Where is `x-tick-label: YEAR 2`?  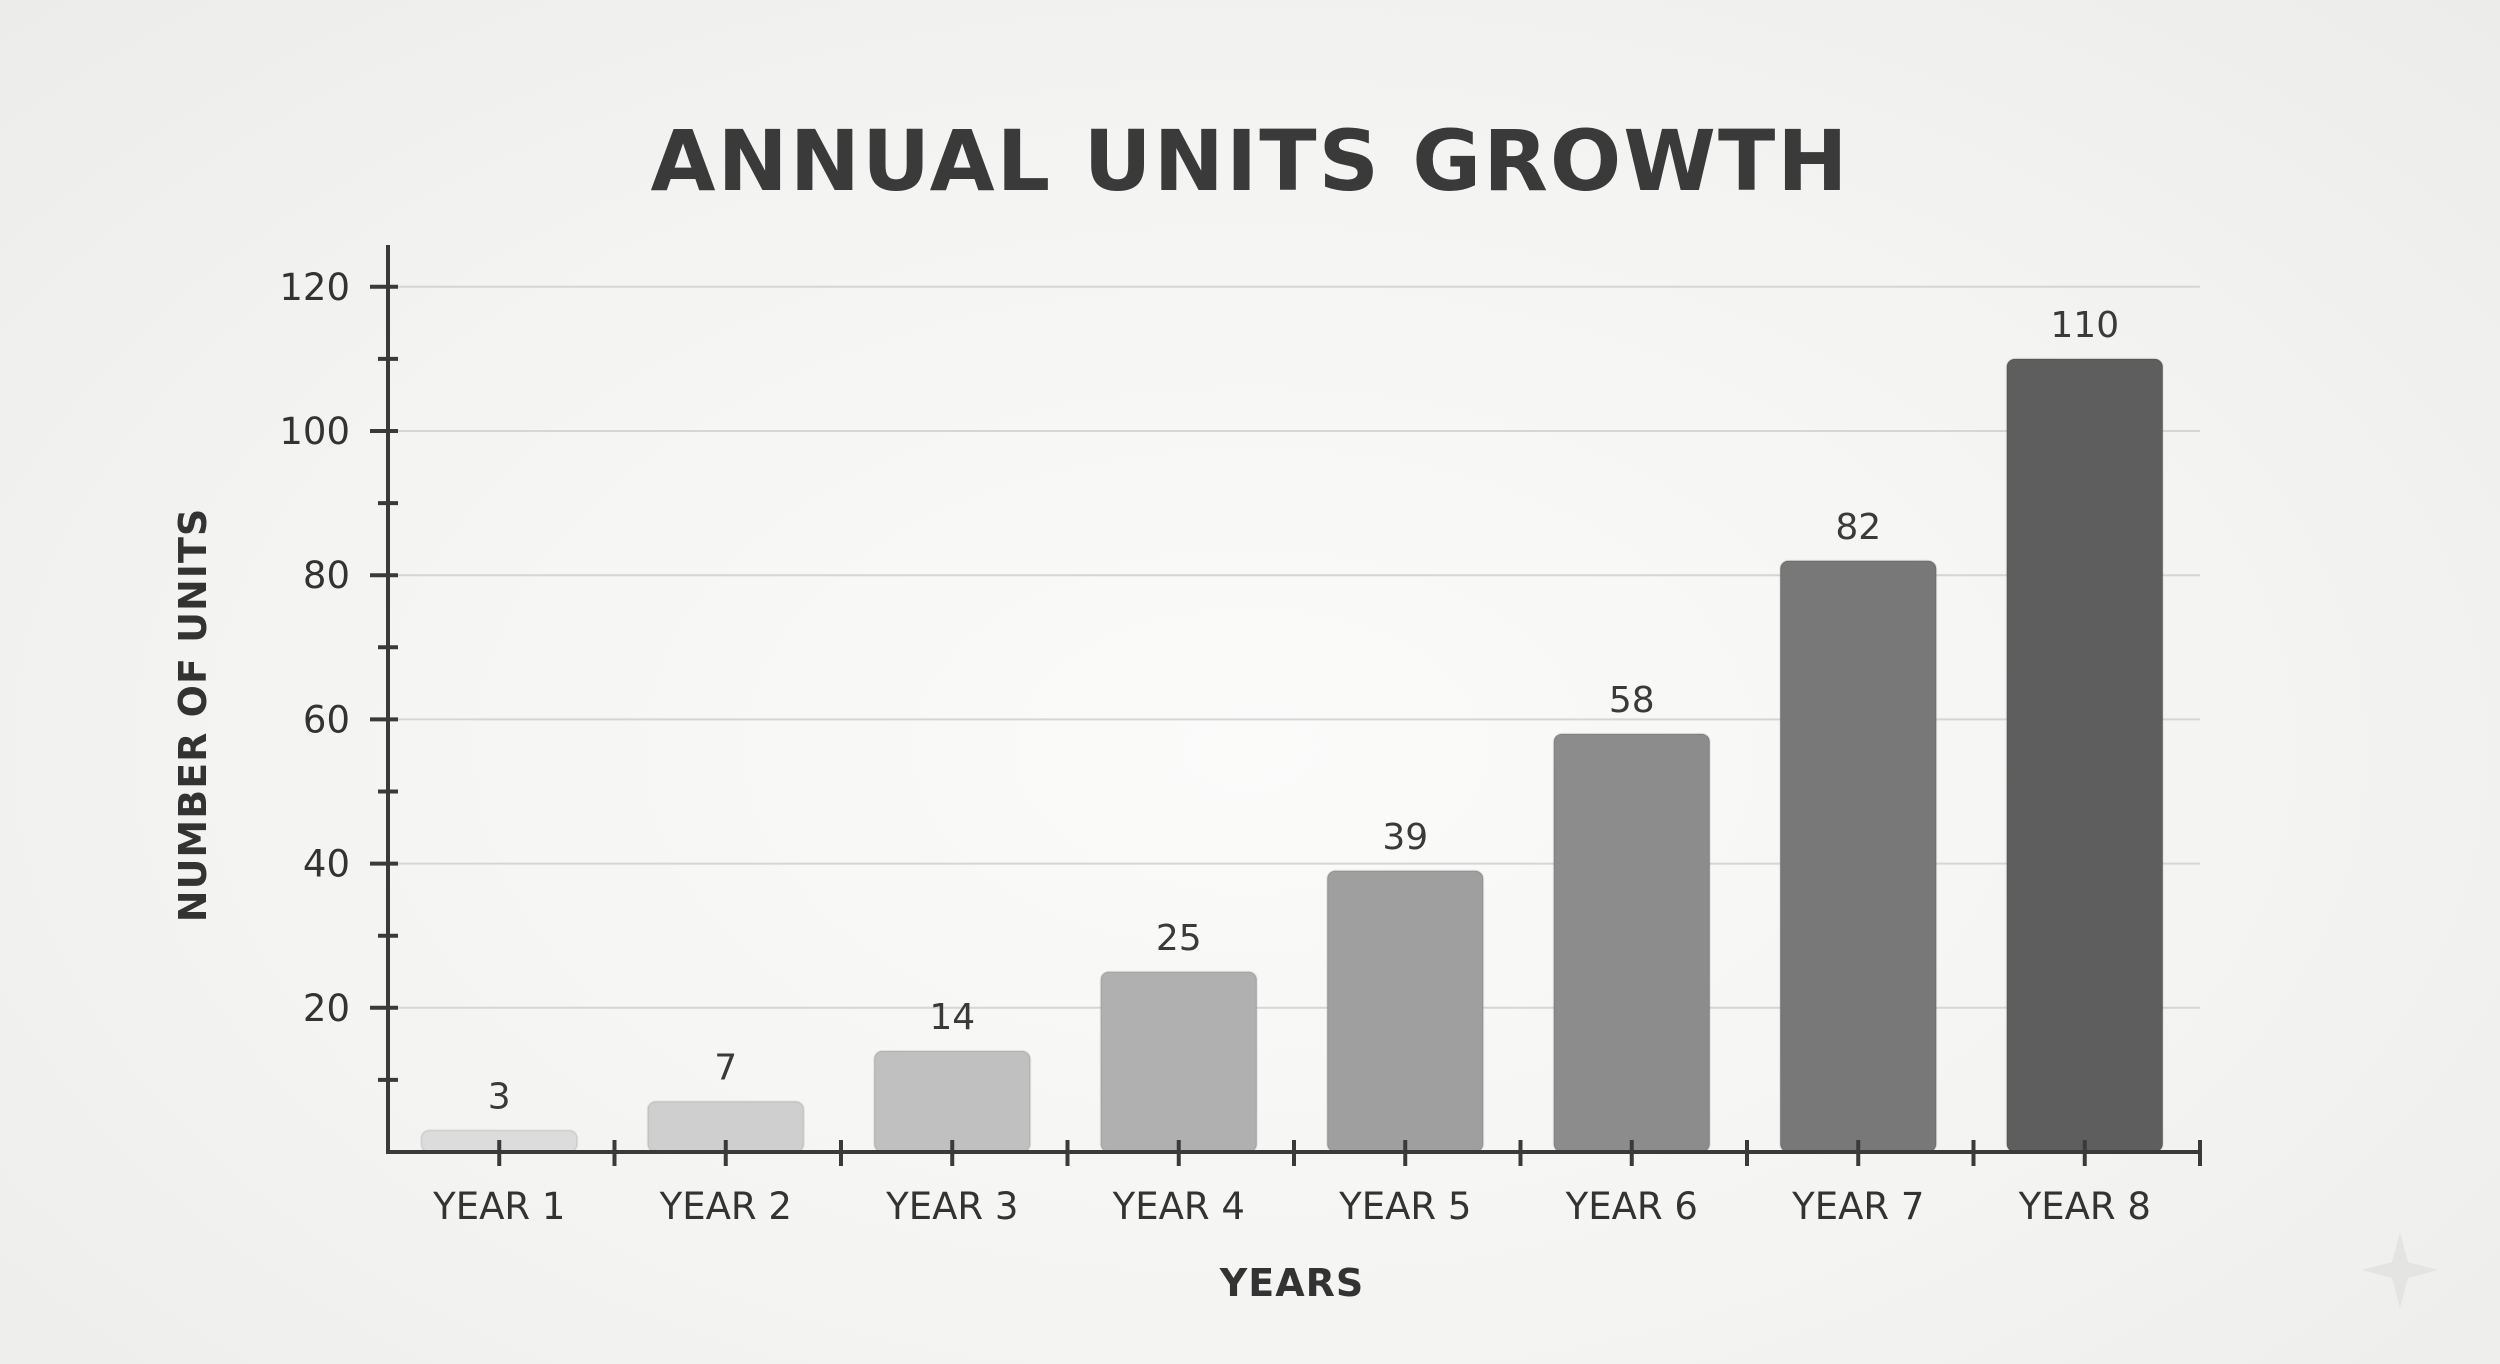 x-tick-label: YEAR 2 is located at coordinates (725, 1206).